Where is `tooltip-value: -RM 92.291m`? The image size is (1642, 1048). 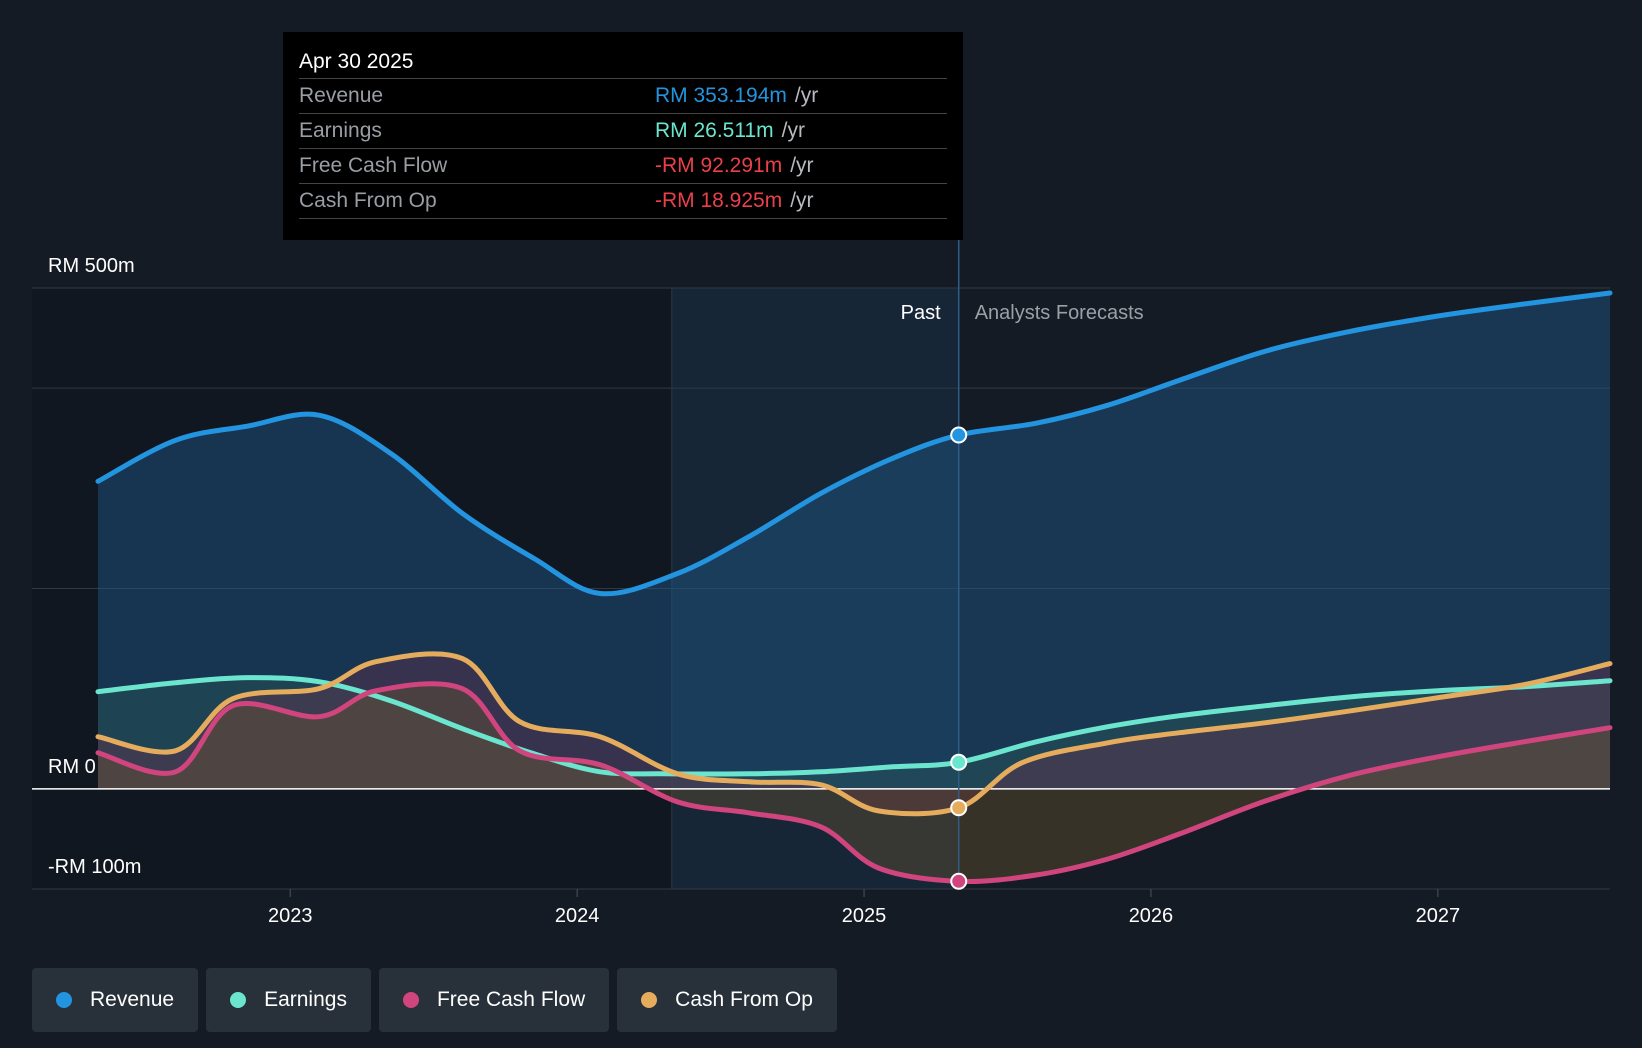
tooltip-value: -RM 92.291m is located at coordinates (719, 165).